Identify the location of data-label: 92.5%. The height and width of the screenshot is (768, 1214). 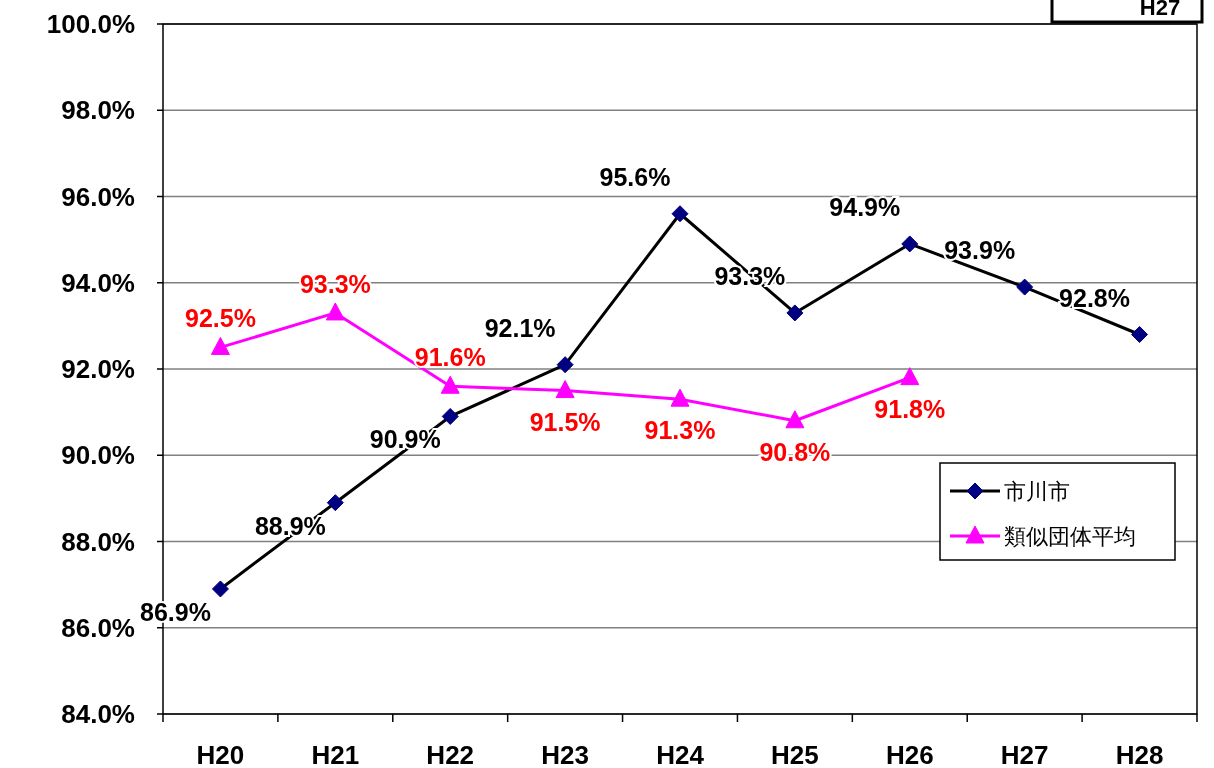
(220, 318).